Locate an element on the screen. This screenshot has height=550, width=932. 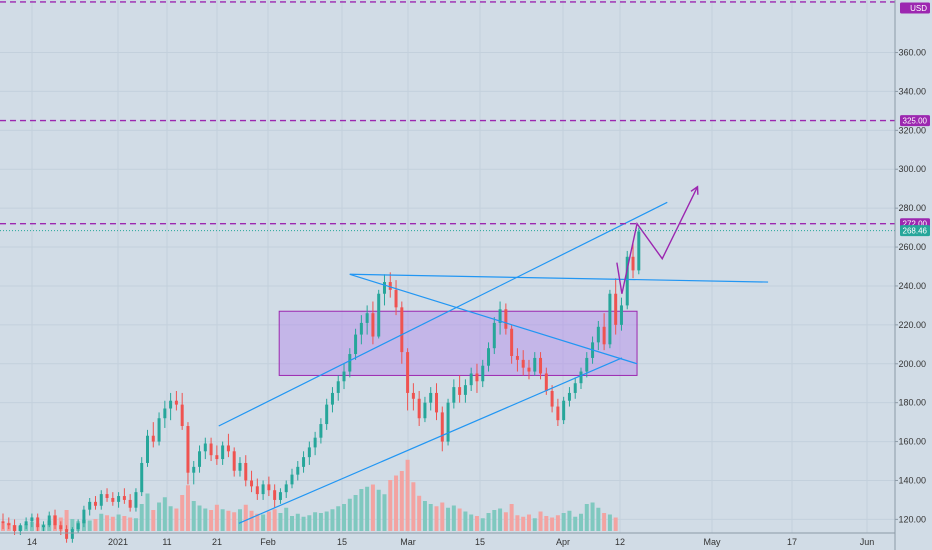
time-tick-label: 2021 is located at coordinates (118, 542).